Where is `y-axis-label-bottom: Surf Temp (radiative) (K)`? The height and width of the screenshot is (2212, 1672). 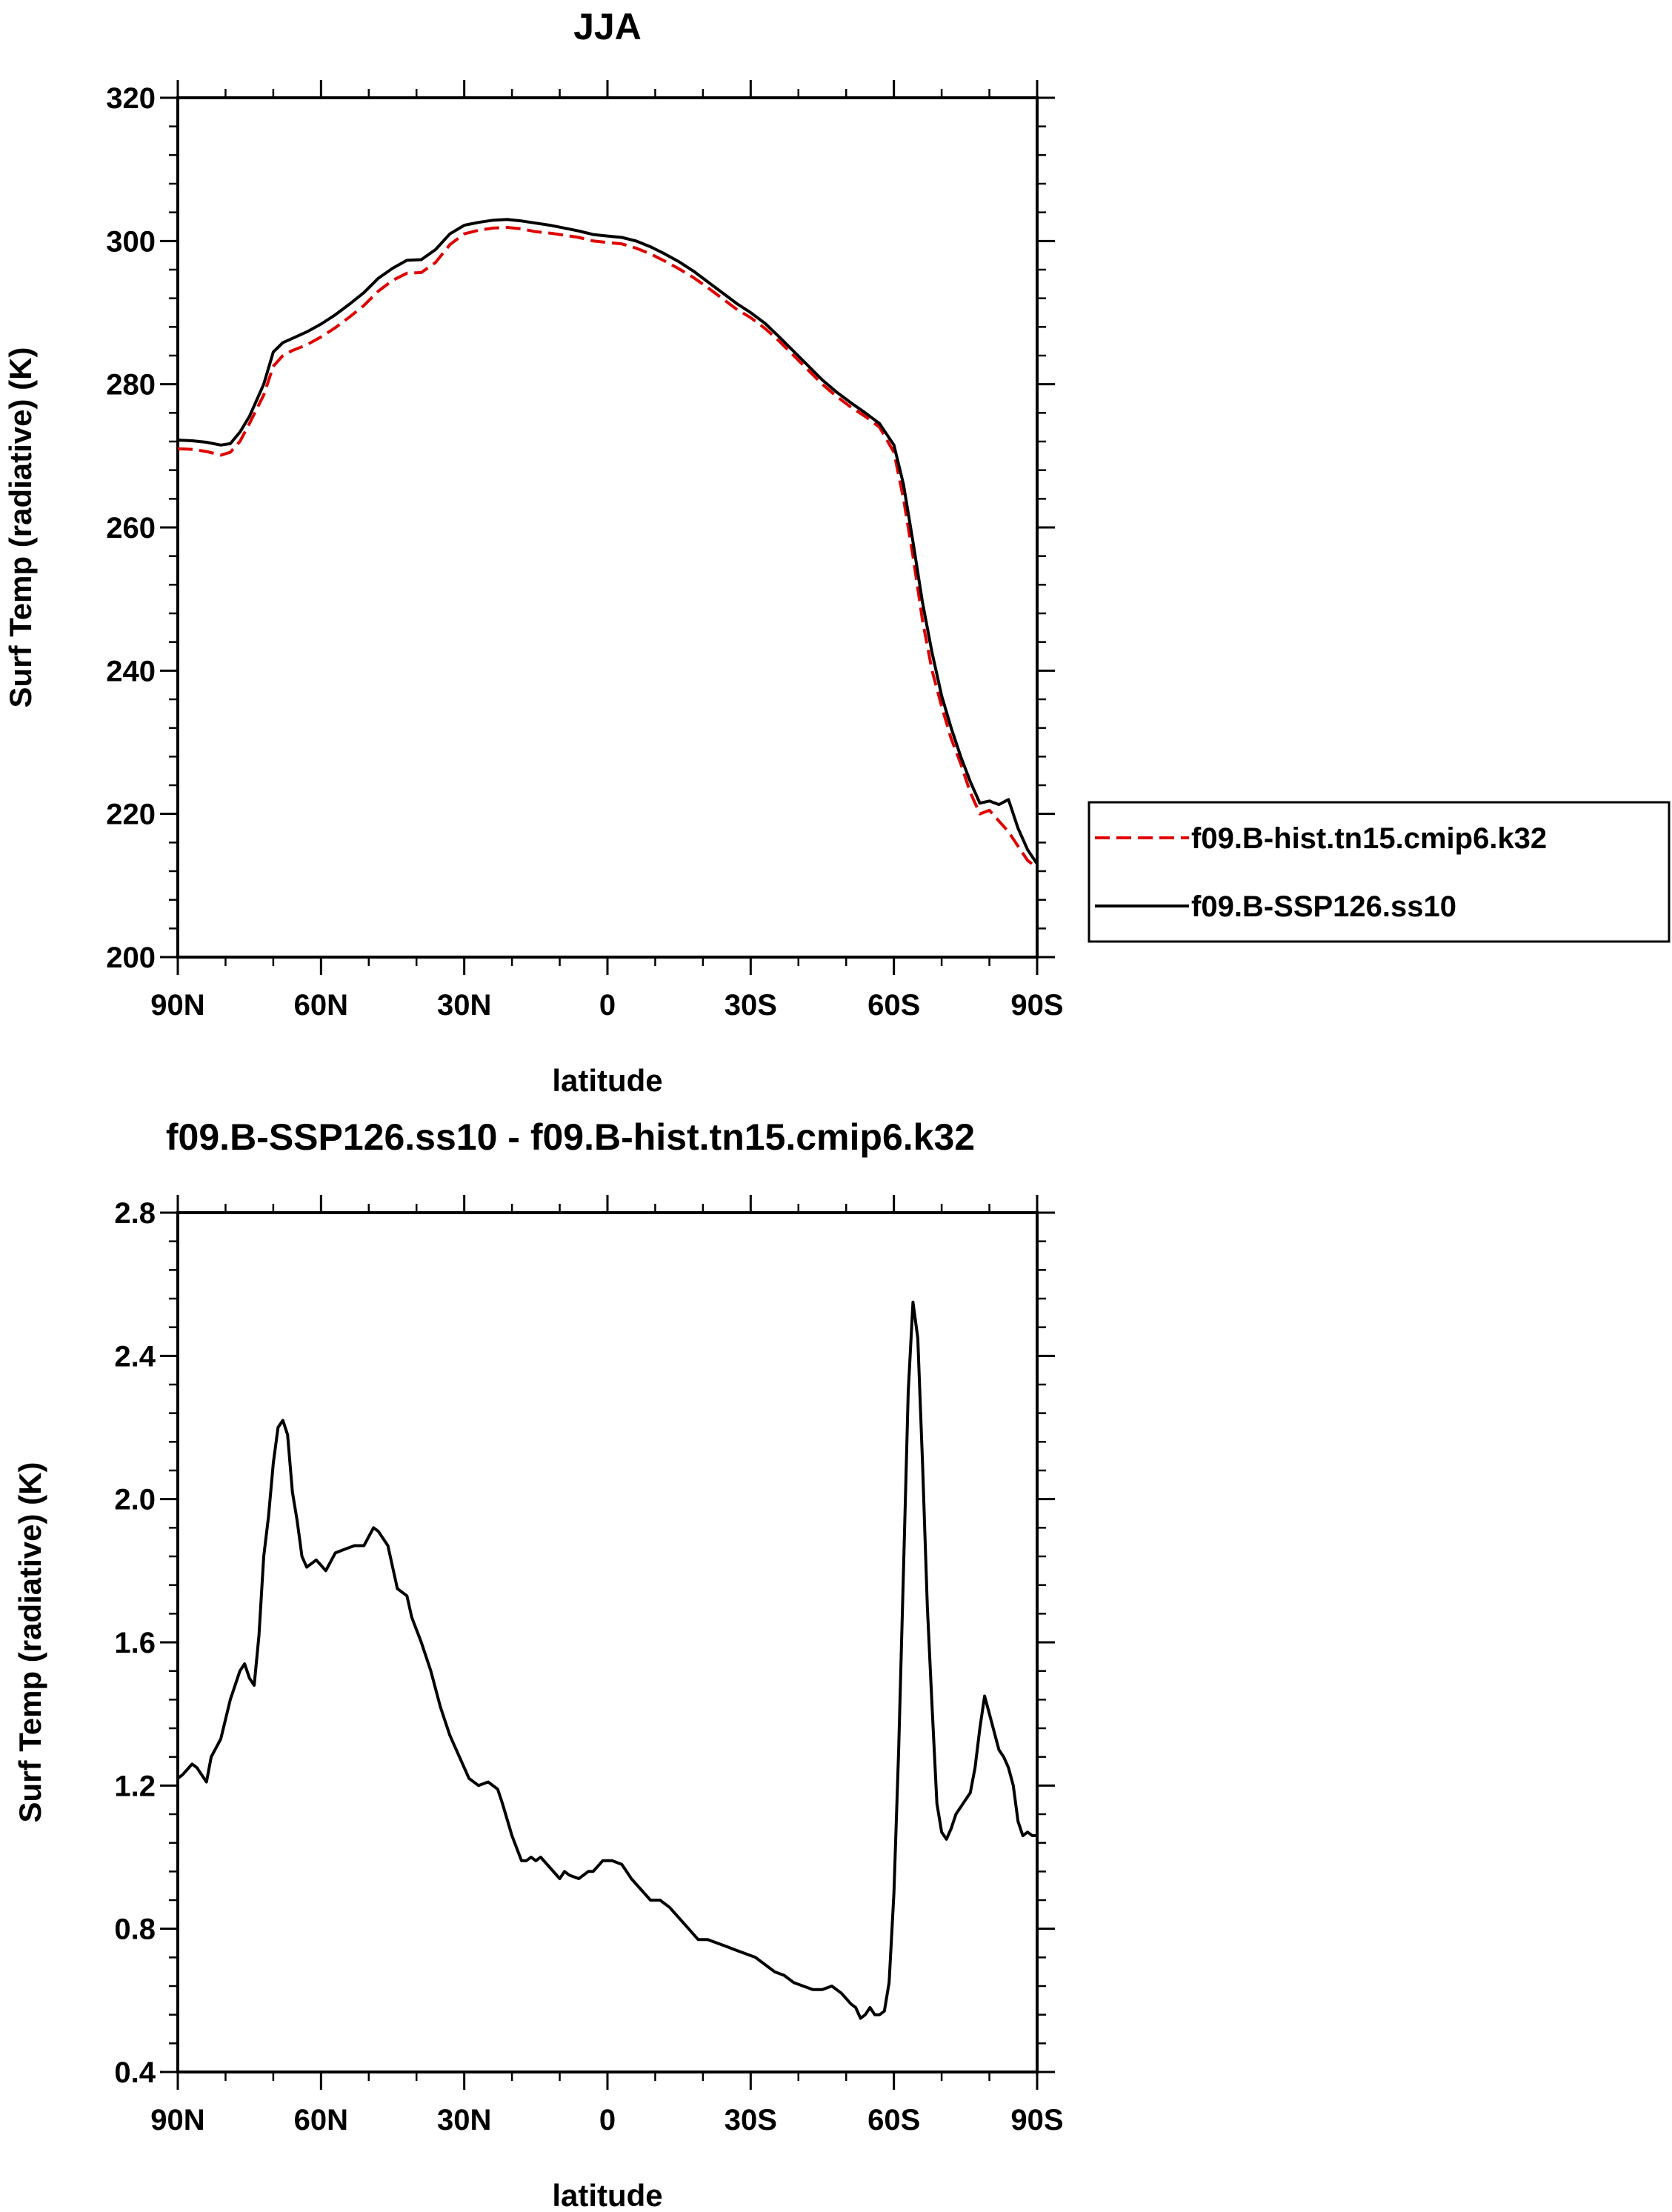
y-axis-label-bottom: Surf Temp (radiative) (K) is located at coordinates (30, 1643).